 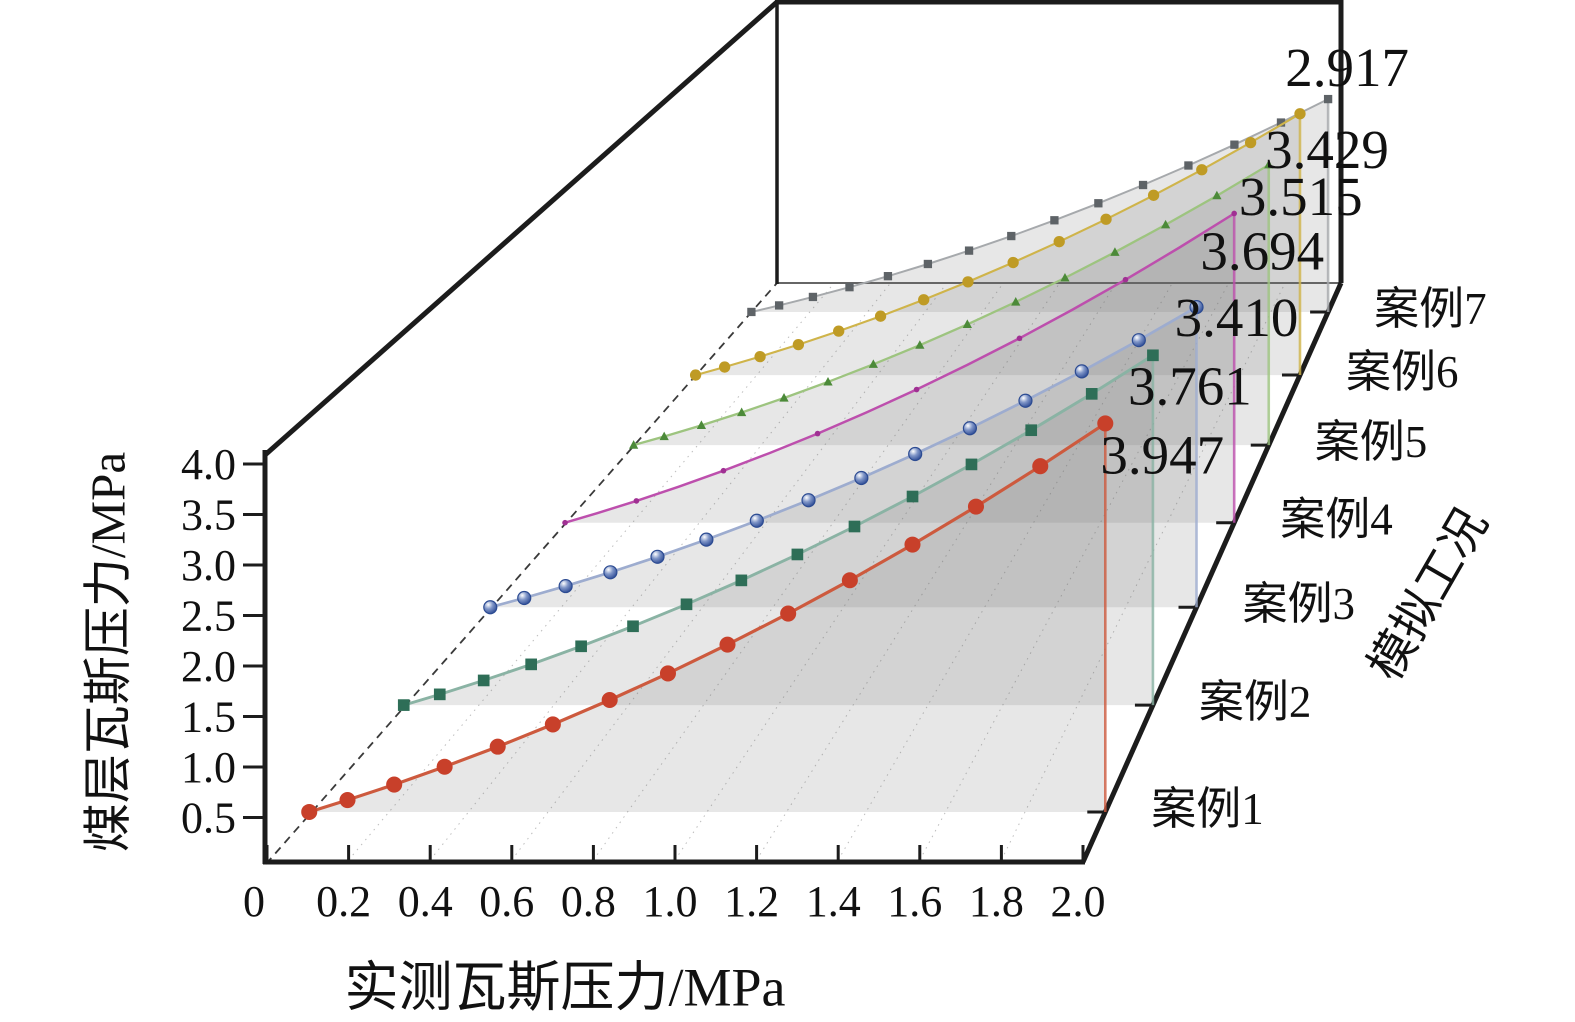 I want to click on x-tick-label: 0.2, so click(x=343, y=901).